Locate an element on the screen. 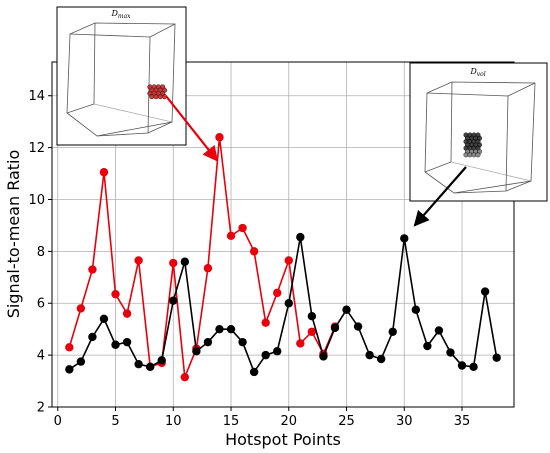  inset-dvol-arrow is located at coordinates (440, 196).